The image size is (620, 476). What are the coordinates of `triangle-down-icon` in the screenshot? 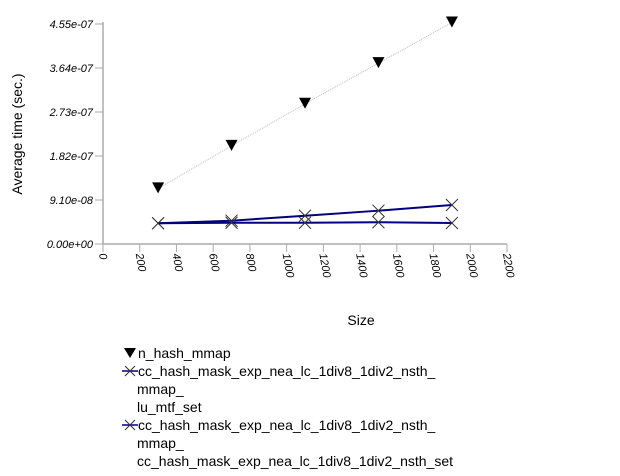 It's located at (130, 353).